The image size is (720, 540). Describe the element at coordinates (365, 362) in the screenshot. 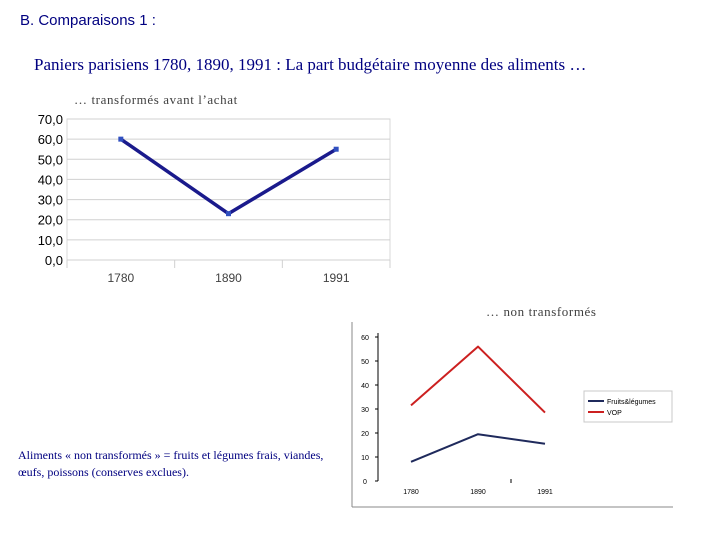

I see `chart2-y-tick-label: 50` at that location.